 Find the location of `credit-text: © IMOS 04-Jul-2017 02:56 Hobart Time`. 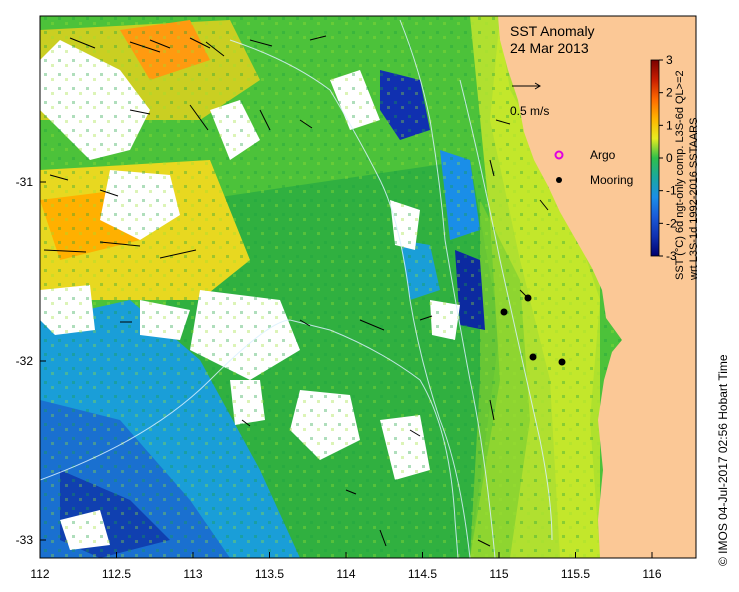

credit-text: © IMOS 04-Jul-2017 02:56 Hobart Time is located at coordinates (723, 460).